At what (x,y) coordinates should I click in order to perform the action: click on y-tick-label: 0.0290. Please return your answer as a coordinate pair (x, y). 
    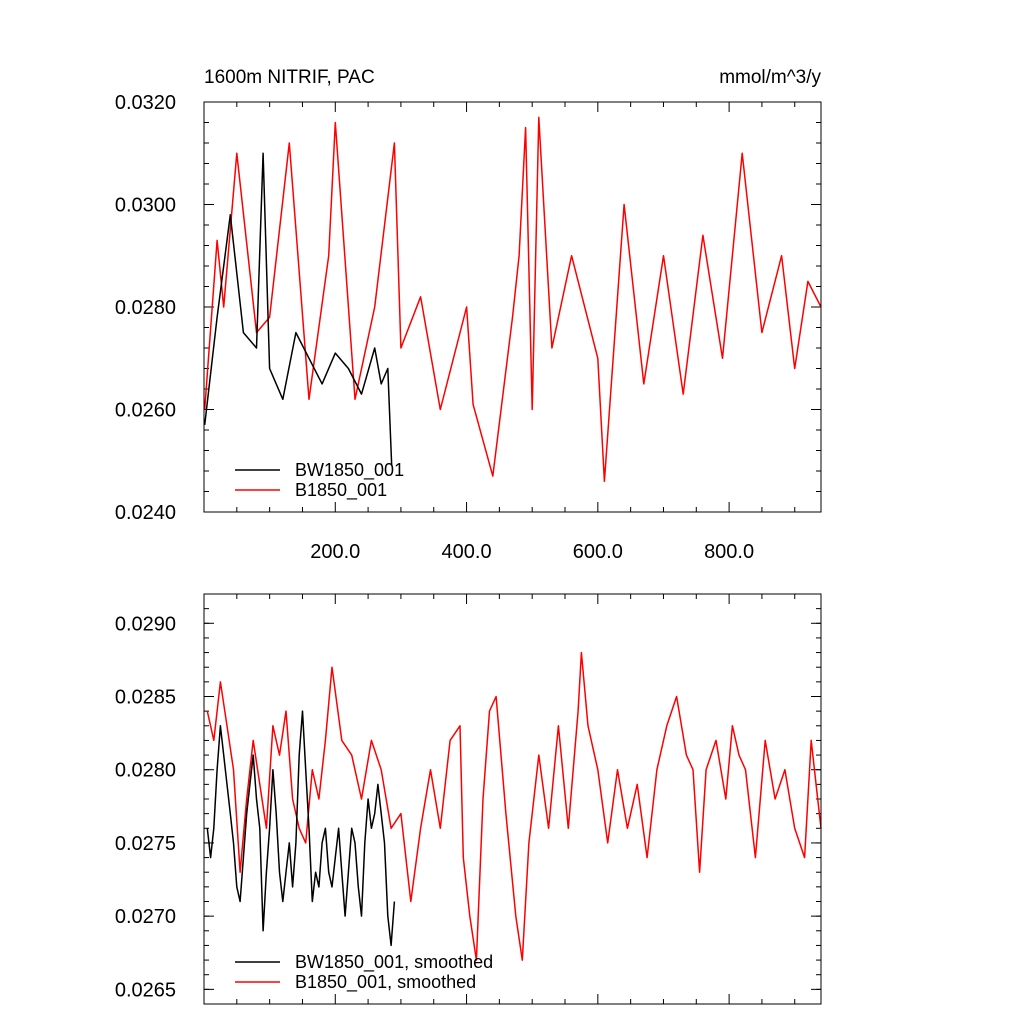
    Looking at the image, I should click on (145, 624).